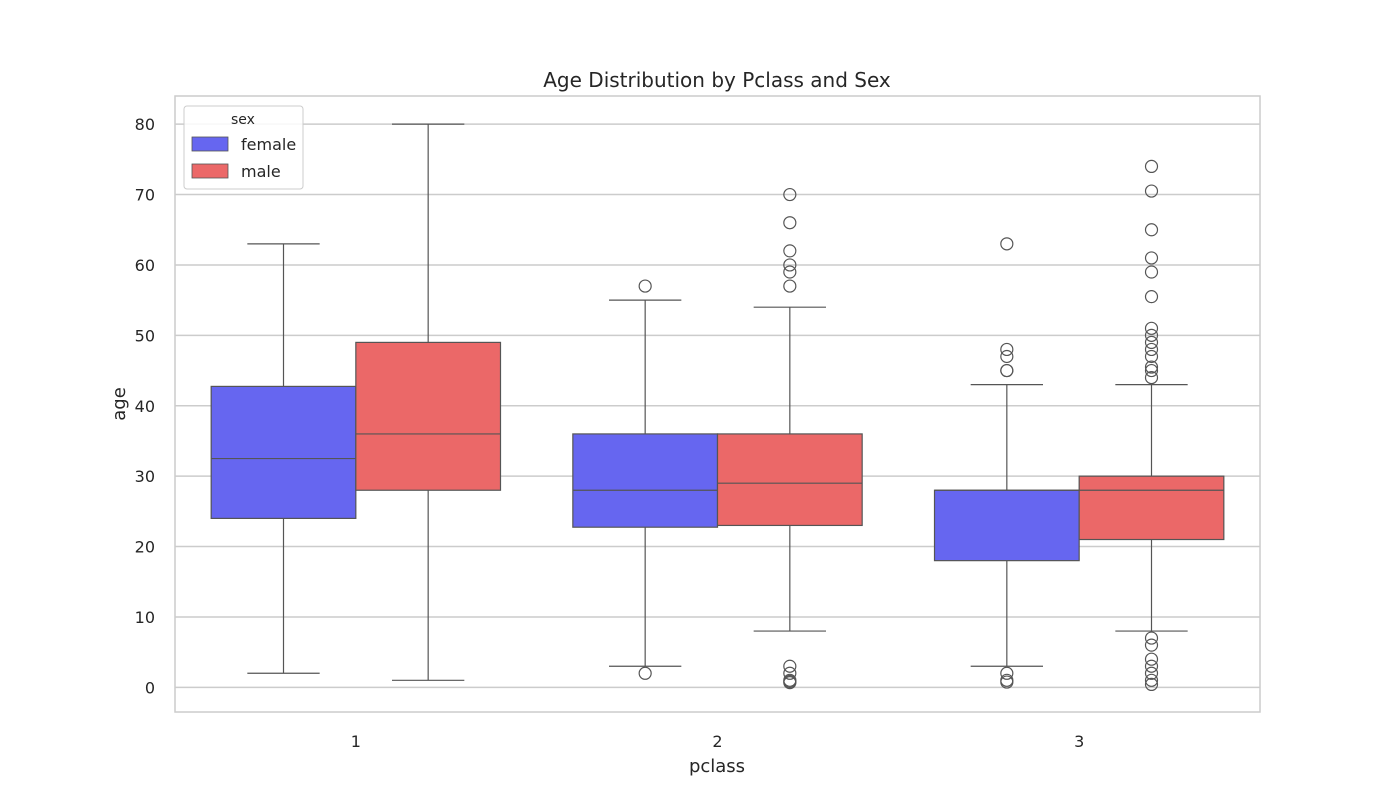  I want to click on x-tick-label: 1, so click(356, 741).